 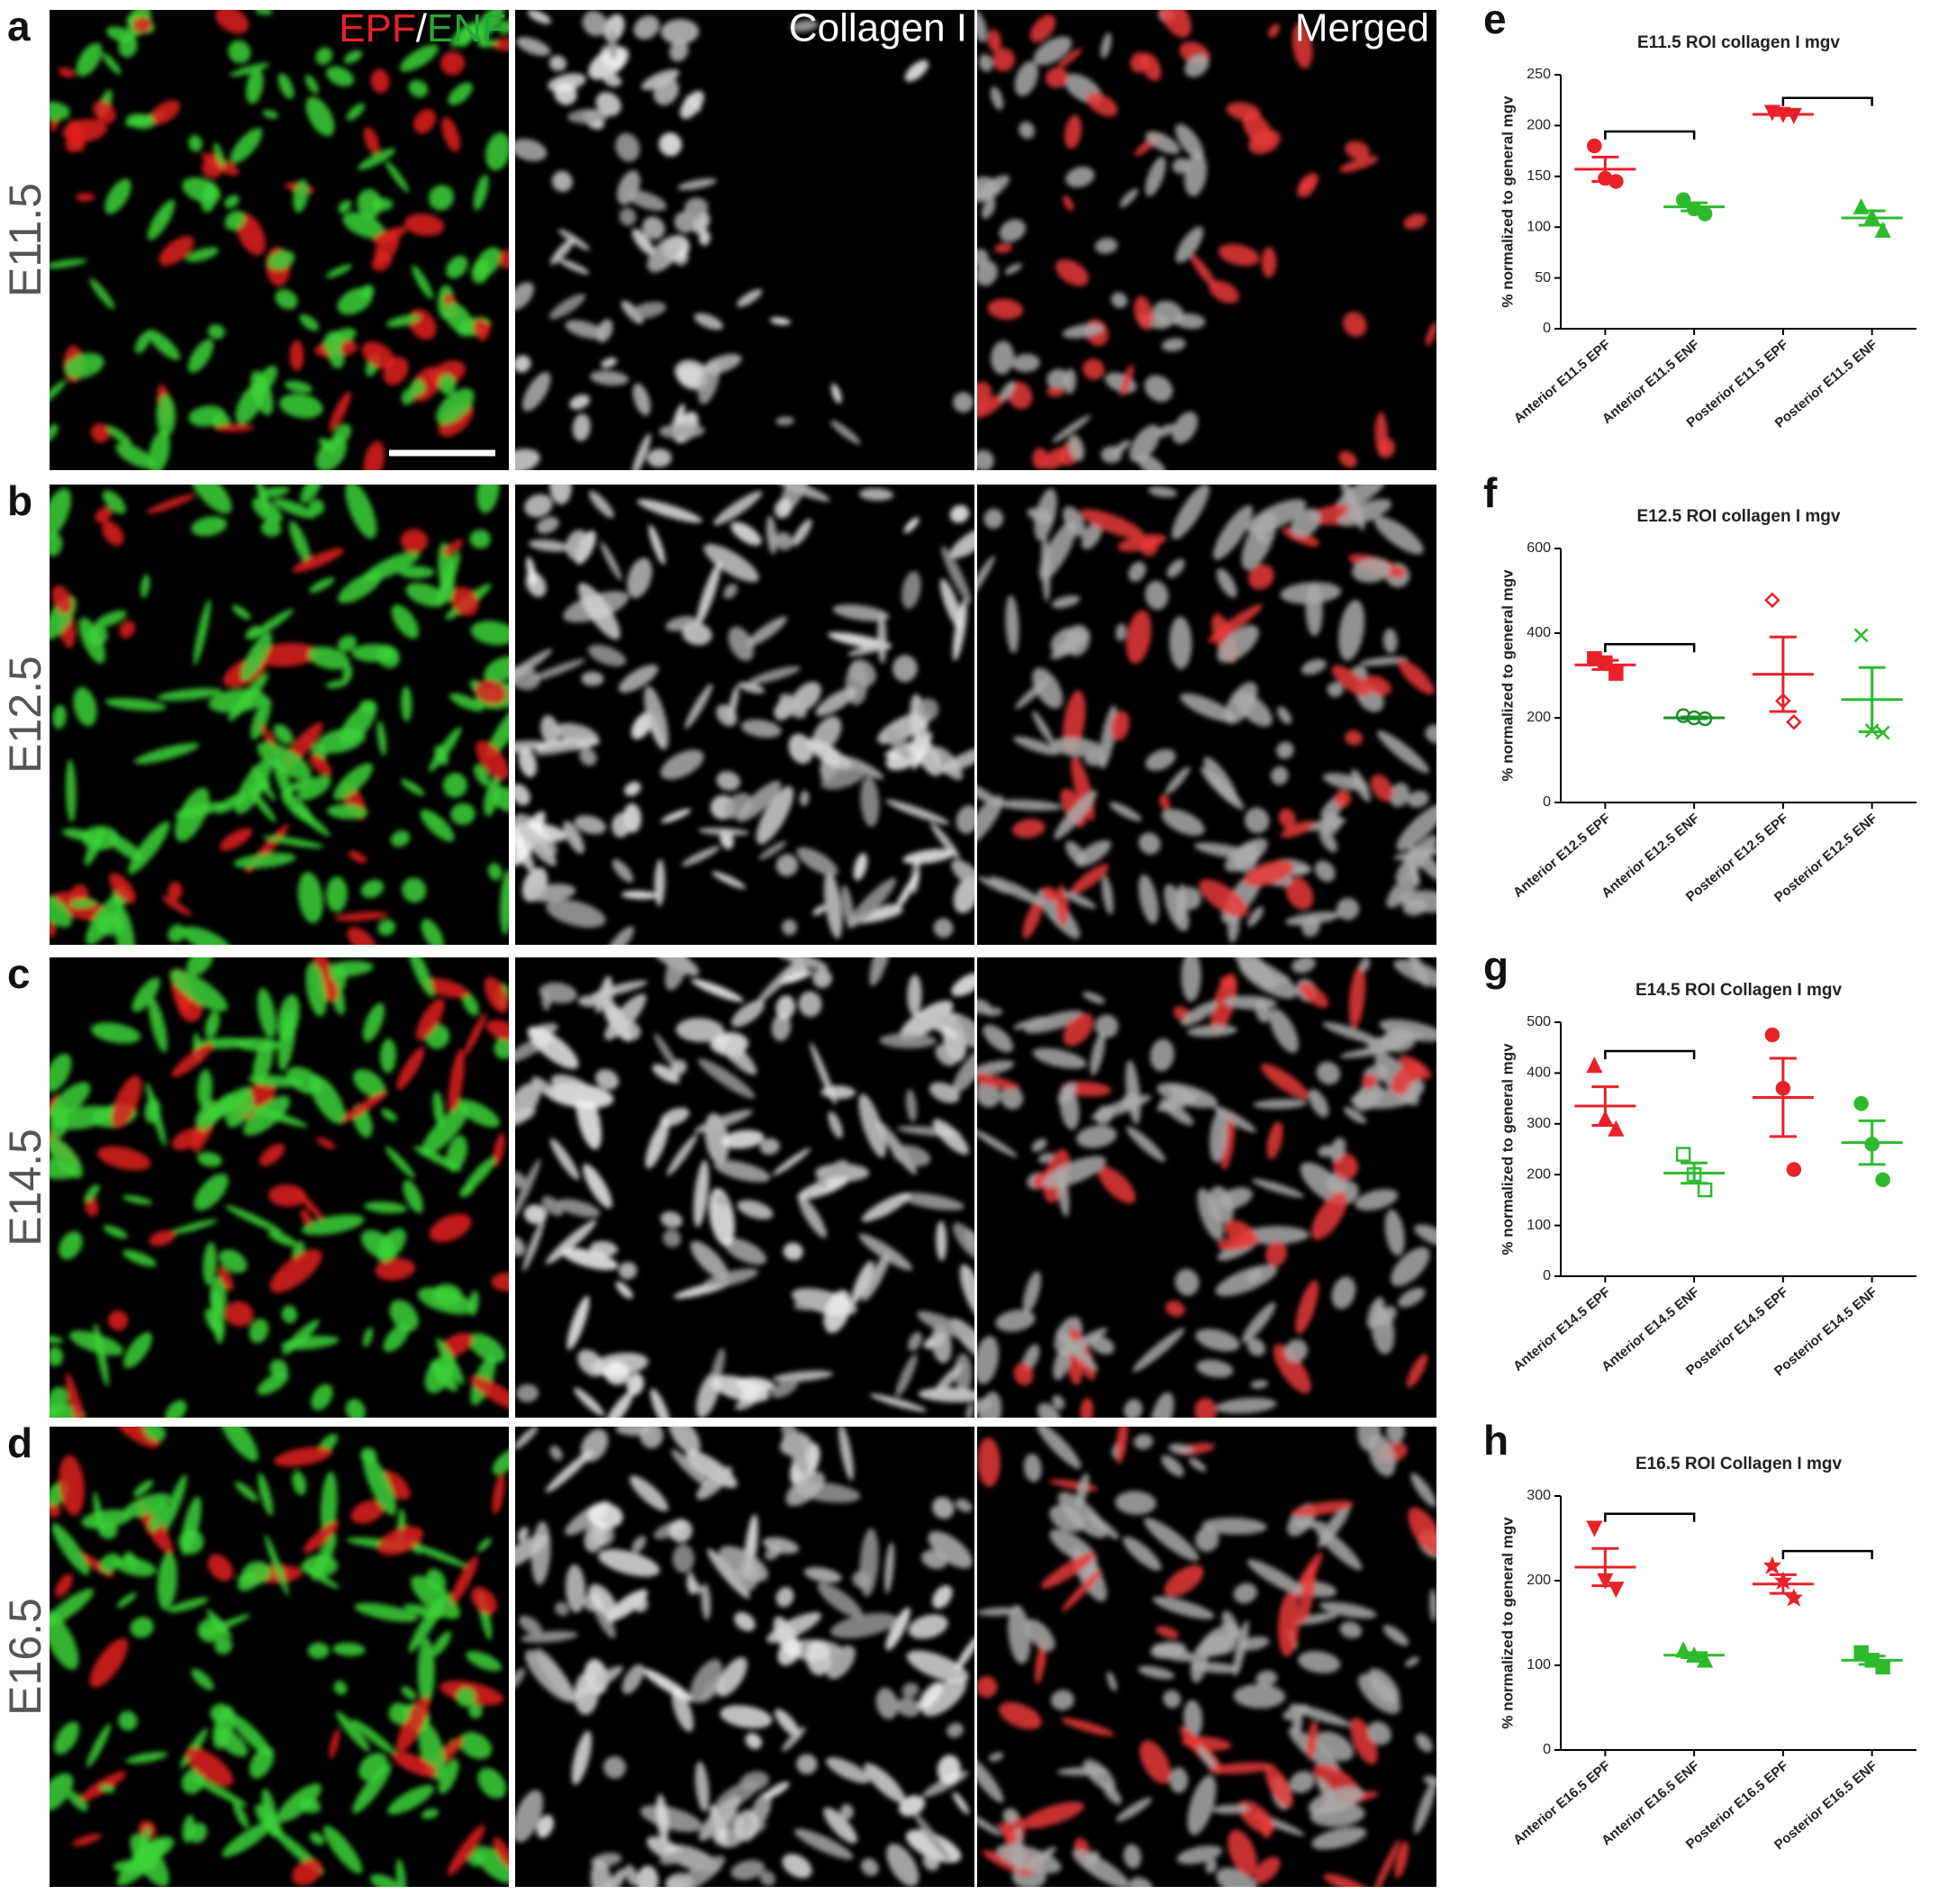 I want to click on y-axis-label: % normalized to general mgv, so click(x=1507, y=1623).